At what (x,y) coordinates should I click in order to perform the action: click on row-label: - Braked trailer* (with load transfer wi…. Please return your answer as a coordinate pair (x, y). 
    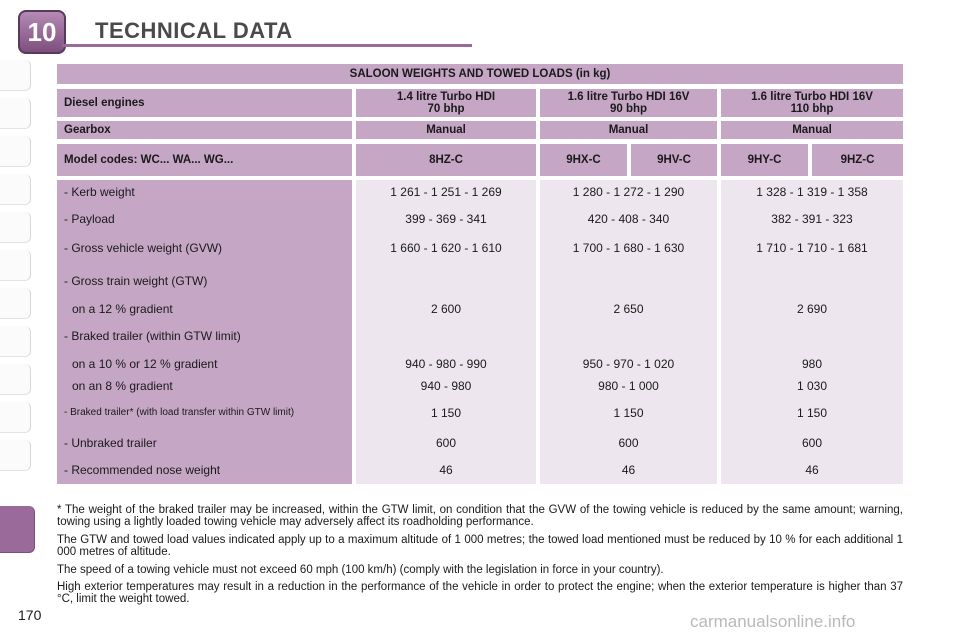
    Looking at the image, I should click on (179, 412).